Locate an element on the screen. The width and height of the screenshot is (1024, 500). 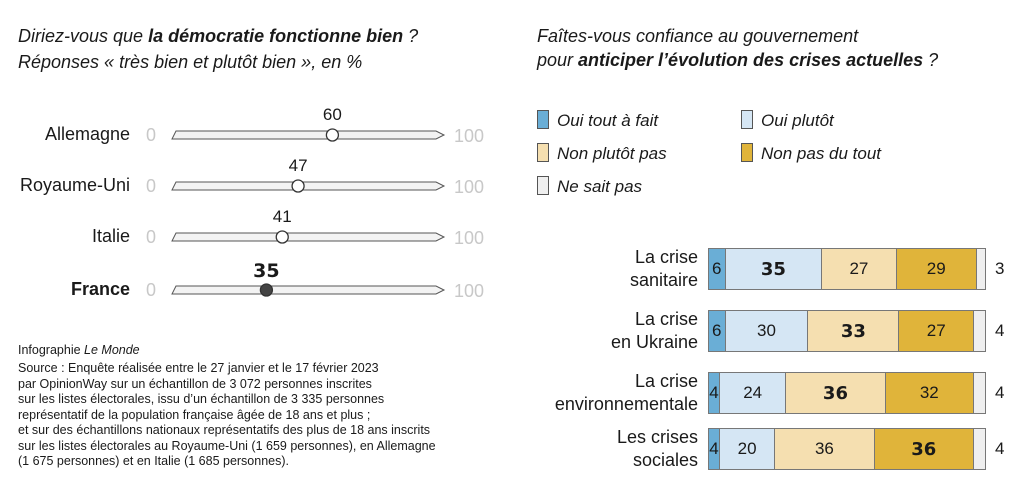
country-label: Royaume-Uni is located at coordinates (74, 185).